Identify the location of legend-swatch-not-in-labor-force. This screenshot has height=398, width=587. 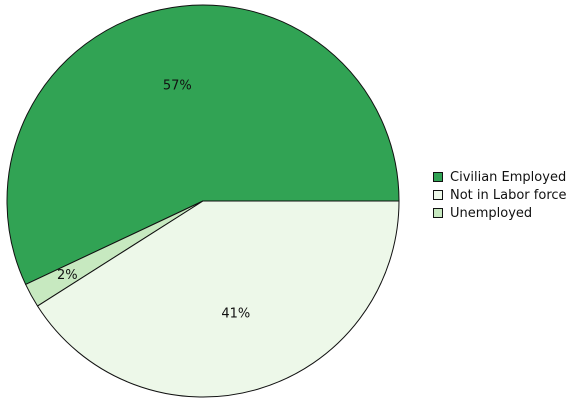
(438, 195).